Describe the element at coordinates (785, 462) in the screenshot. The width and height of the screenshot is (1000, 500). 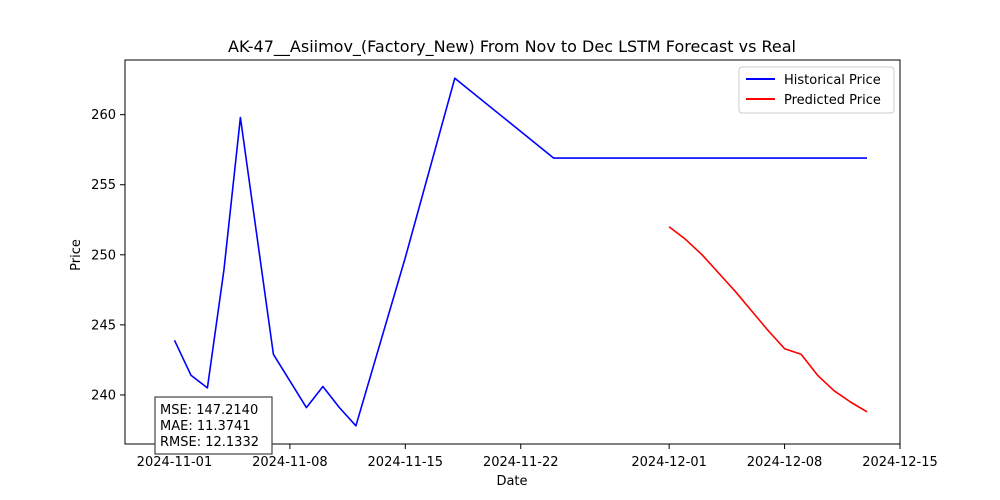
I see `x-tick-label: 2024-12-08` at that location.